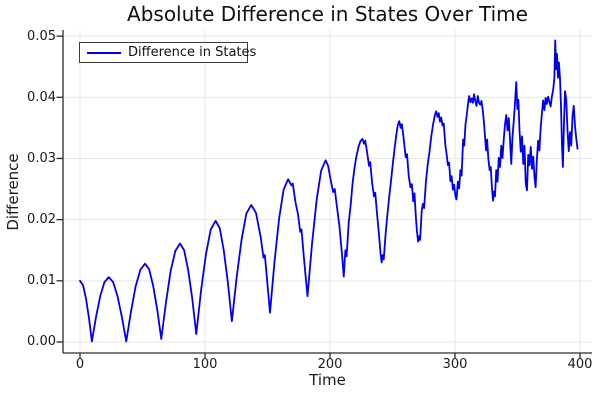 The image size is (600, 400). What do you see at coordinates (327, 380) in the screenshot?
I see `x-axis-label: Time` at bounding box center [327, 380].